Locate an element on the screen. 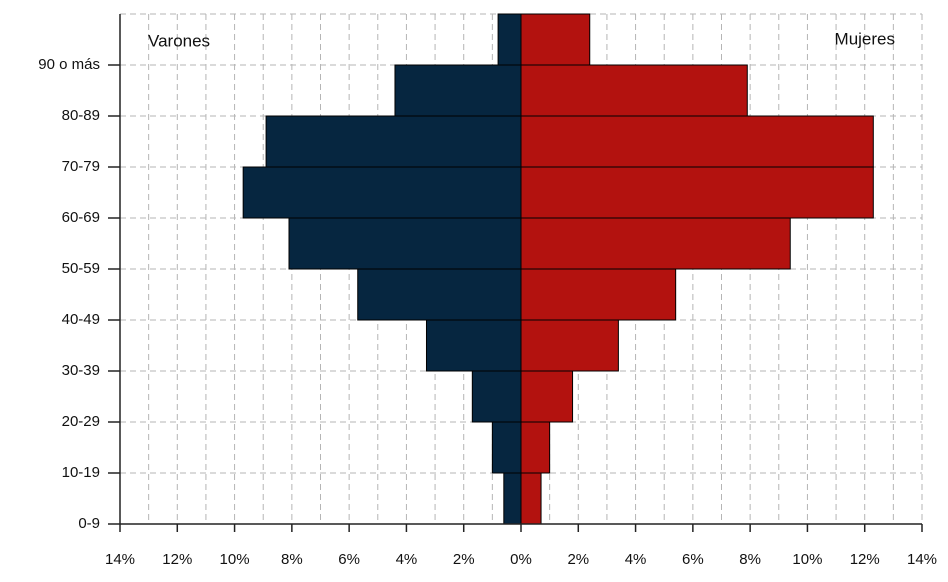 The height and width of the screenshot is (582, 948). y-tick-label: 60-69 is located at coordinates (81, 217).